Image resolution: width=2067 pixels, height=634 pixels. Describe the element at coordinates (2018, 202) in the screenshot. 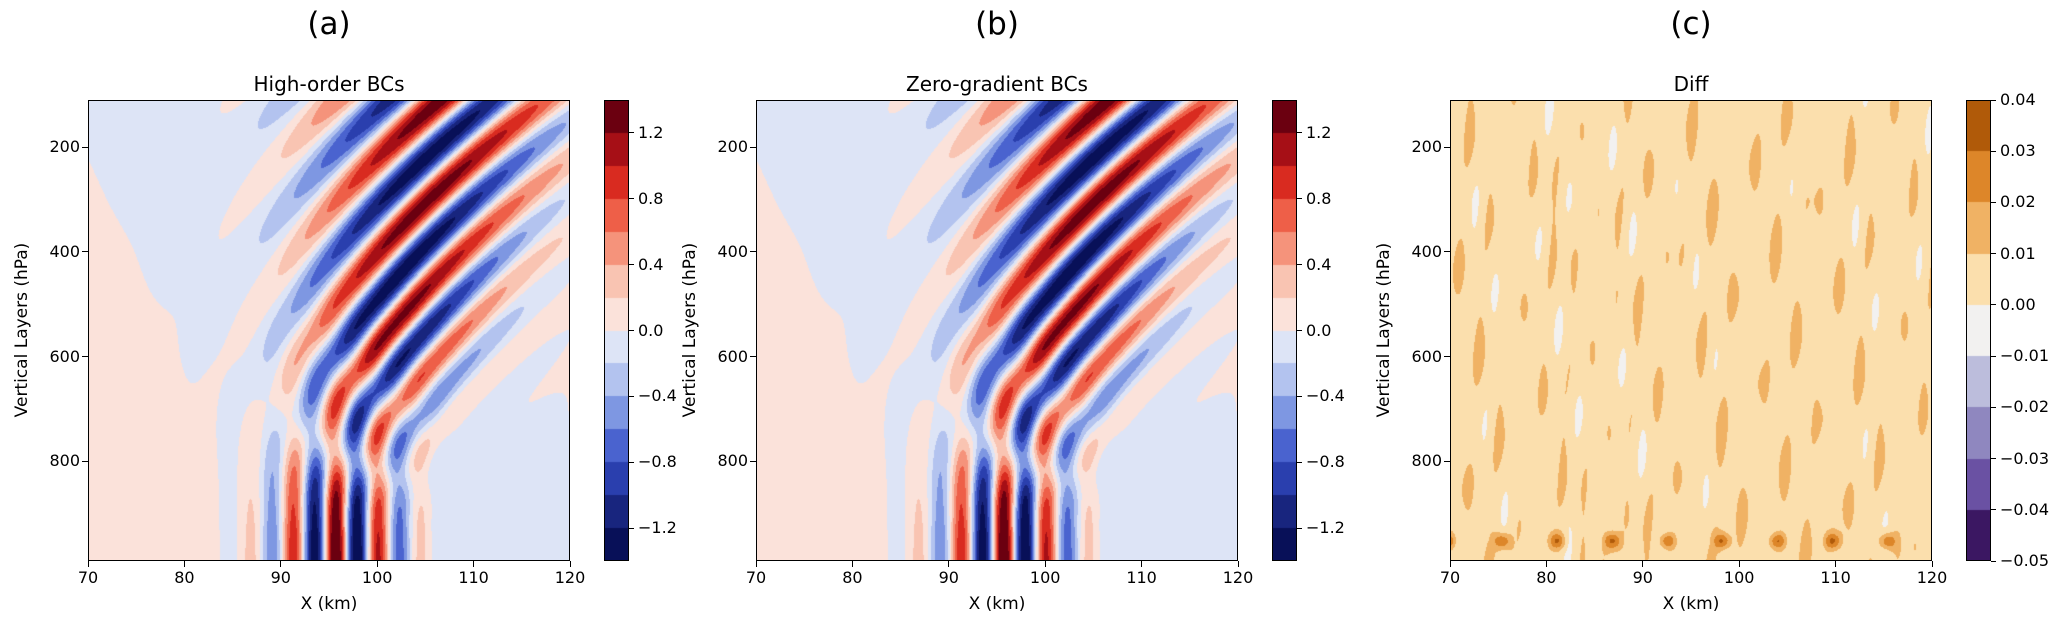

I see `colorbar-tick-label: 0.02` at that location.